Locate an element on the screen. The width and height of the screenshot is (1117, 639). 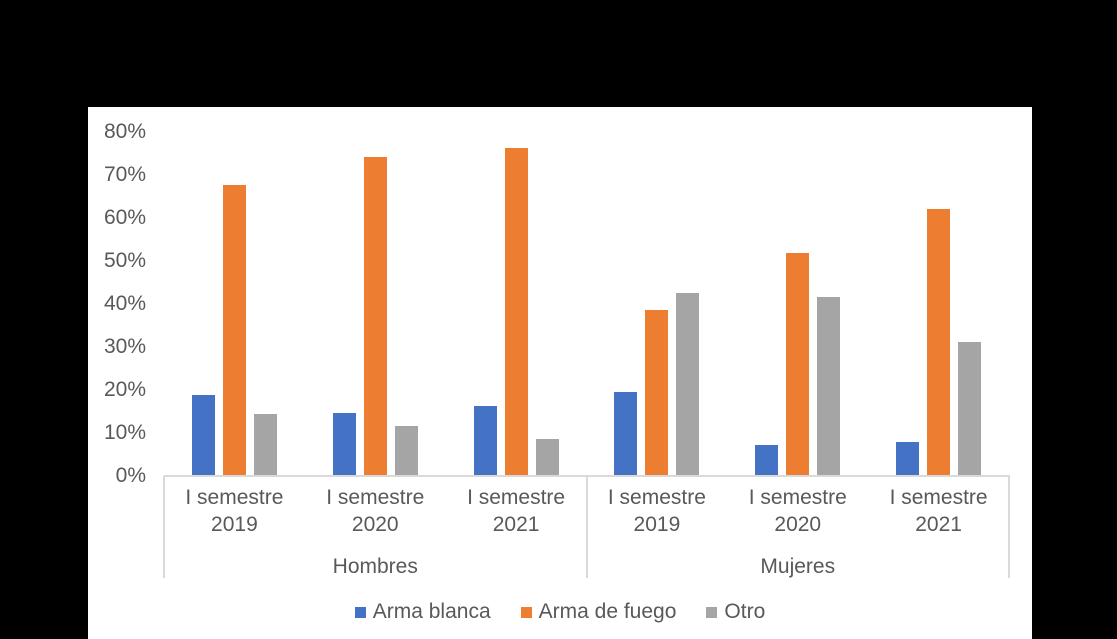
legend-label-arma-blanca: Arma blanca is located at coordinates (431, 611).